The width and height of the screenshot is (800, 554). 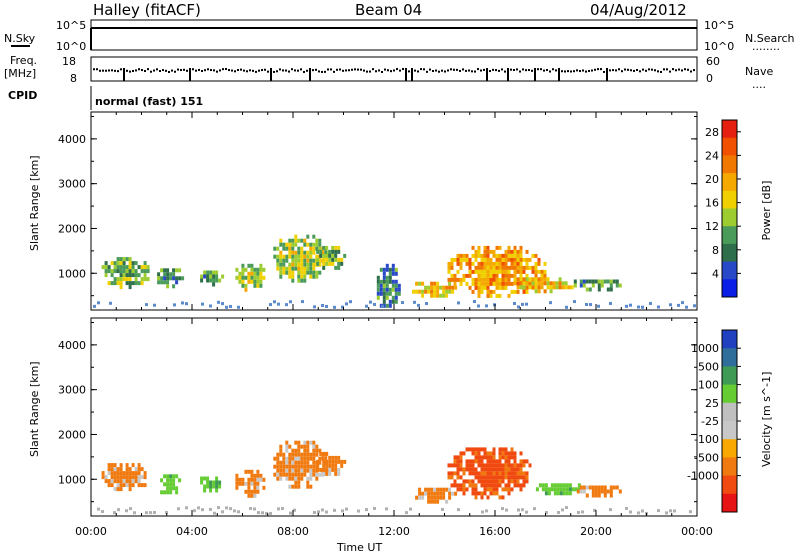 What do you see at coordinates (359, 547) in the screenshot?
I see `x-axis-title: Time UT` at bounding box center [359, 547].